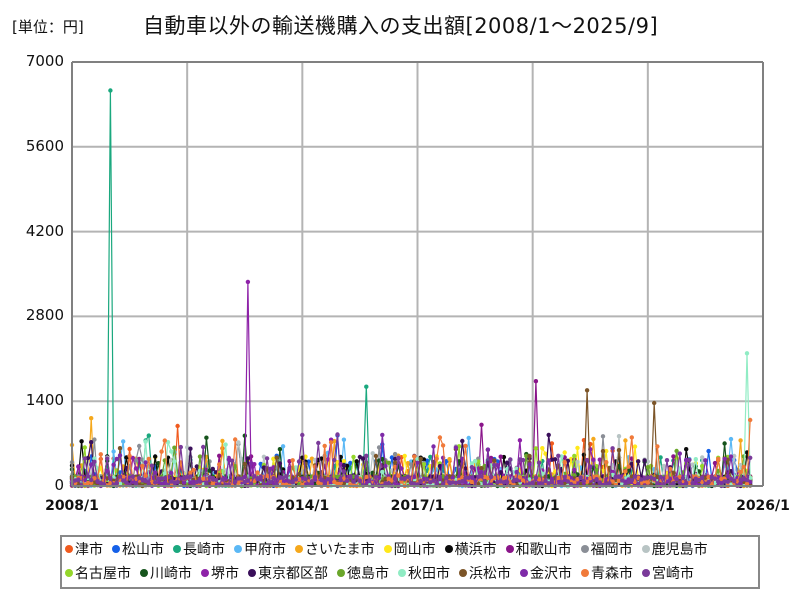 This screenshot has height=600, width=800. I want to click on legend-label: さいたま市, so click(340, 550).